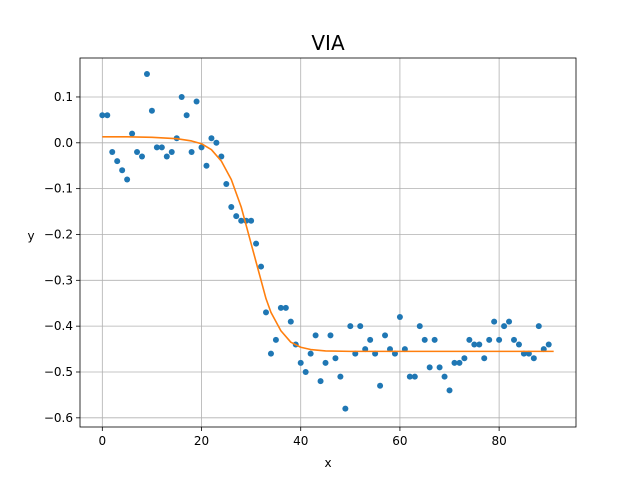  Describe the element at coordinates (102, 441) in the screenshot. I see `x-tick-label: 0` at that location.